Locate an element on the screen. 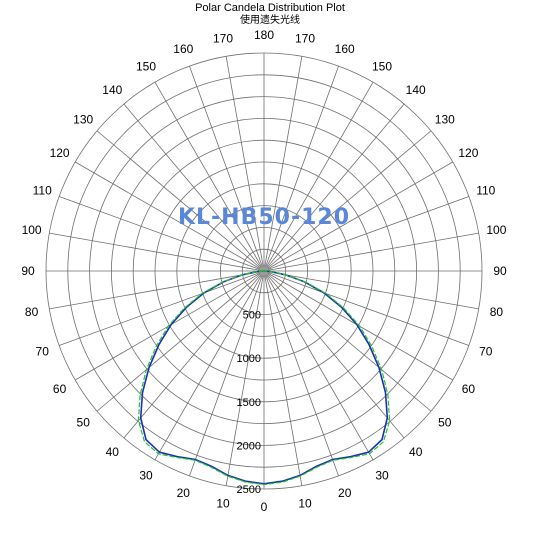 This screenshot has height=540, width=540. watermark-text: KL-HB50-120 is located at coordinates (264, 217).